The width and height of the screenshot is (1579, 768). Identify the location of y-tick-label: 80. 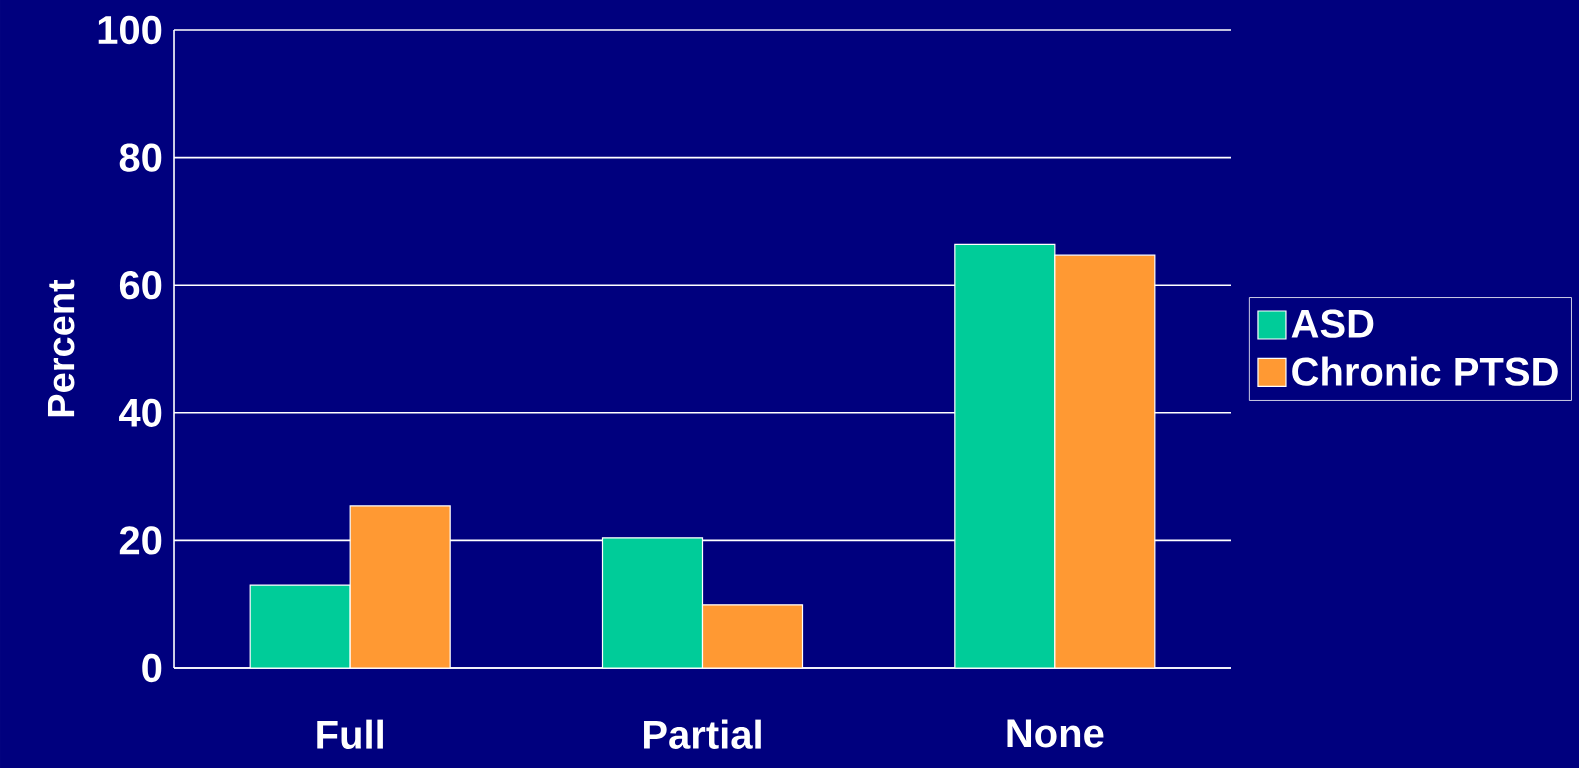
(140, 157).